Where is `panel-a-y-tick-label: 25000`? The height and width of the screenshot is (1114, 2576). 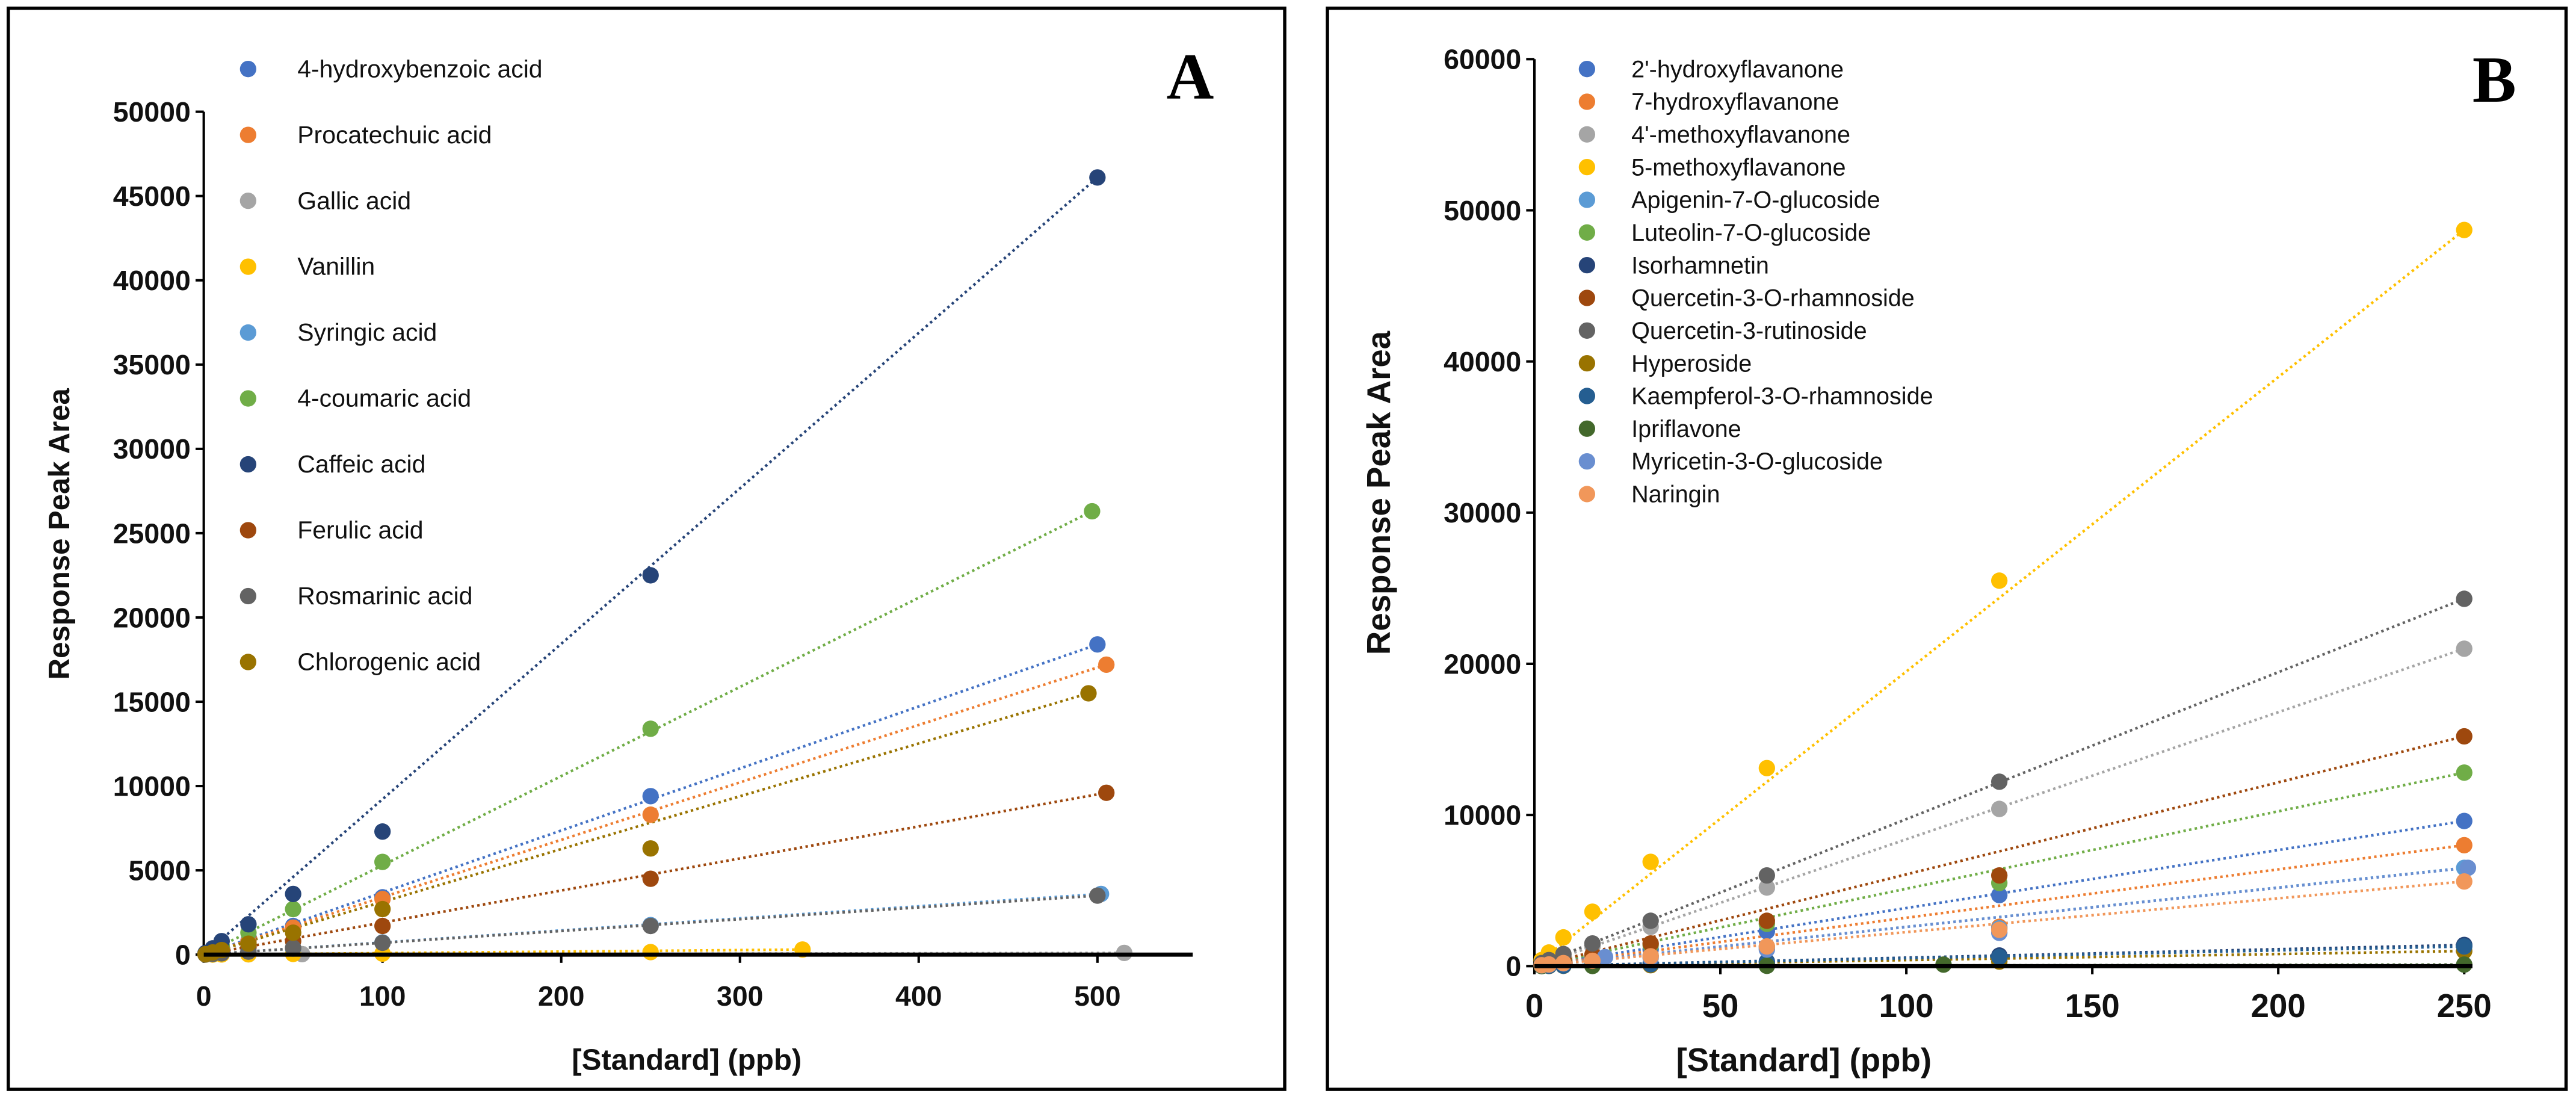 panel-a-y-tick-label: 25000 is located at coordinates (152, 533).